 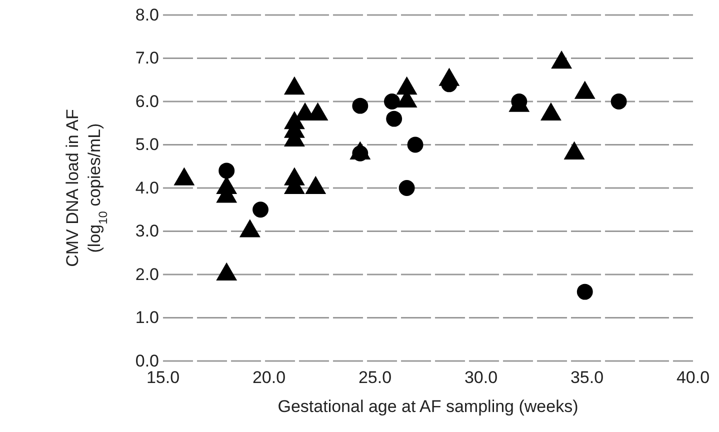 I want to click on y-tick-label: 8.0, so click(x=147, y=14).